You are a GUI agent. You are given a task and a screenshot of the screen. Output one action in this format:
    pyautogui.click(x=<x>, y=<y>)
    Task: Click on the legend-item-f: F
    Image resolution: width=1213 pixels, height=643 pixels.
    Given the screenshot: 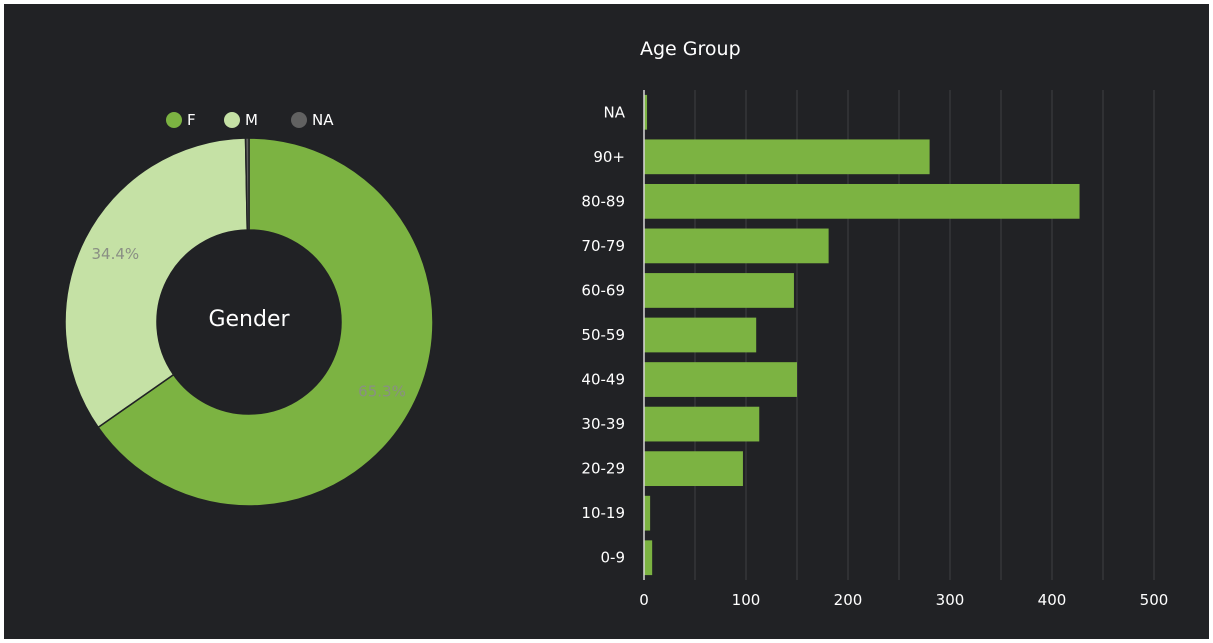 What is the action you would take?
    pyautogui.click(x=181, y=120)
    